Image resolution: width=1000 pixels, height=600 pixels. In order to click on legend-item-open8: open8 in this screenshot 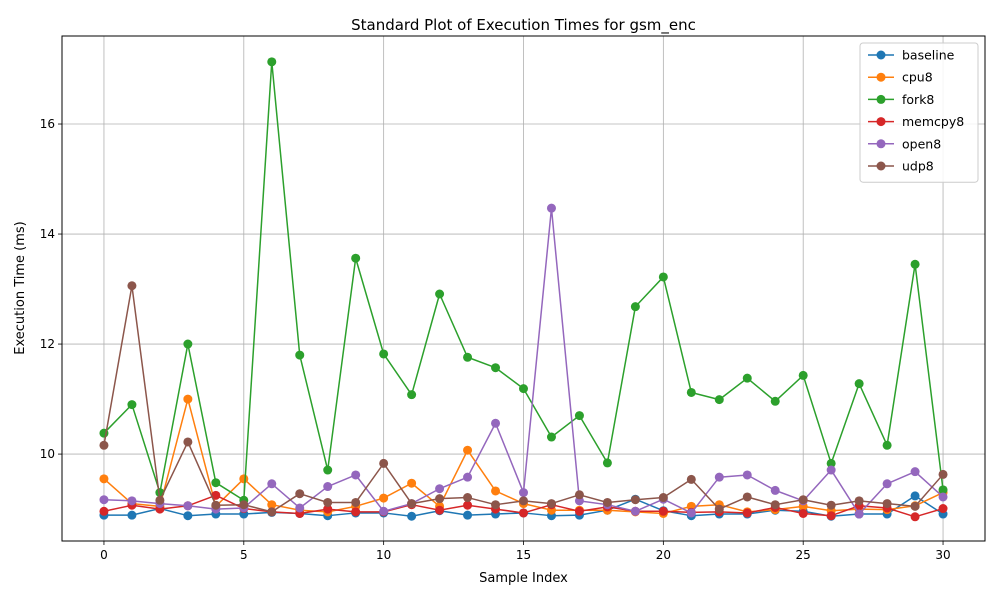, I will do `click(904, 143)`.